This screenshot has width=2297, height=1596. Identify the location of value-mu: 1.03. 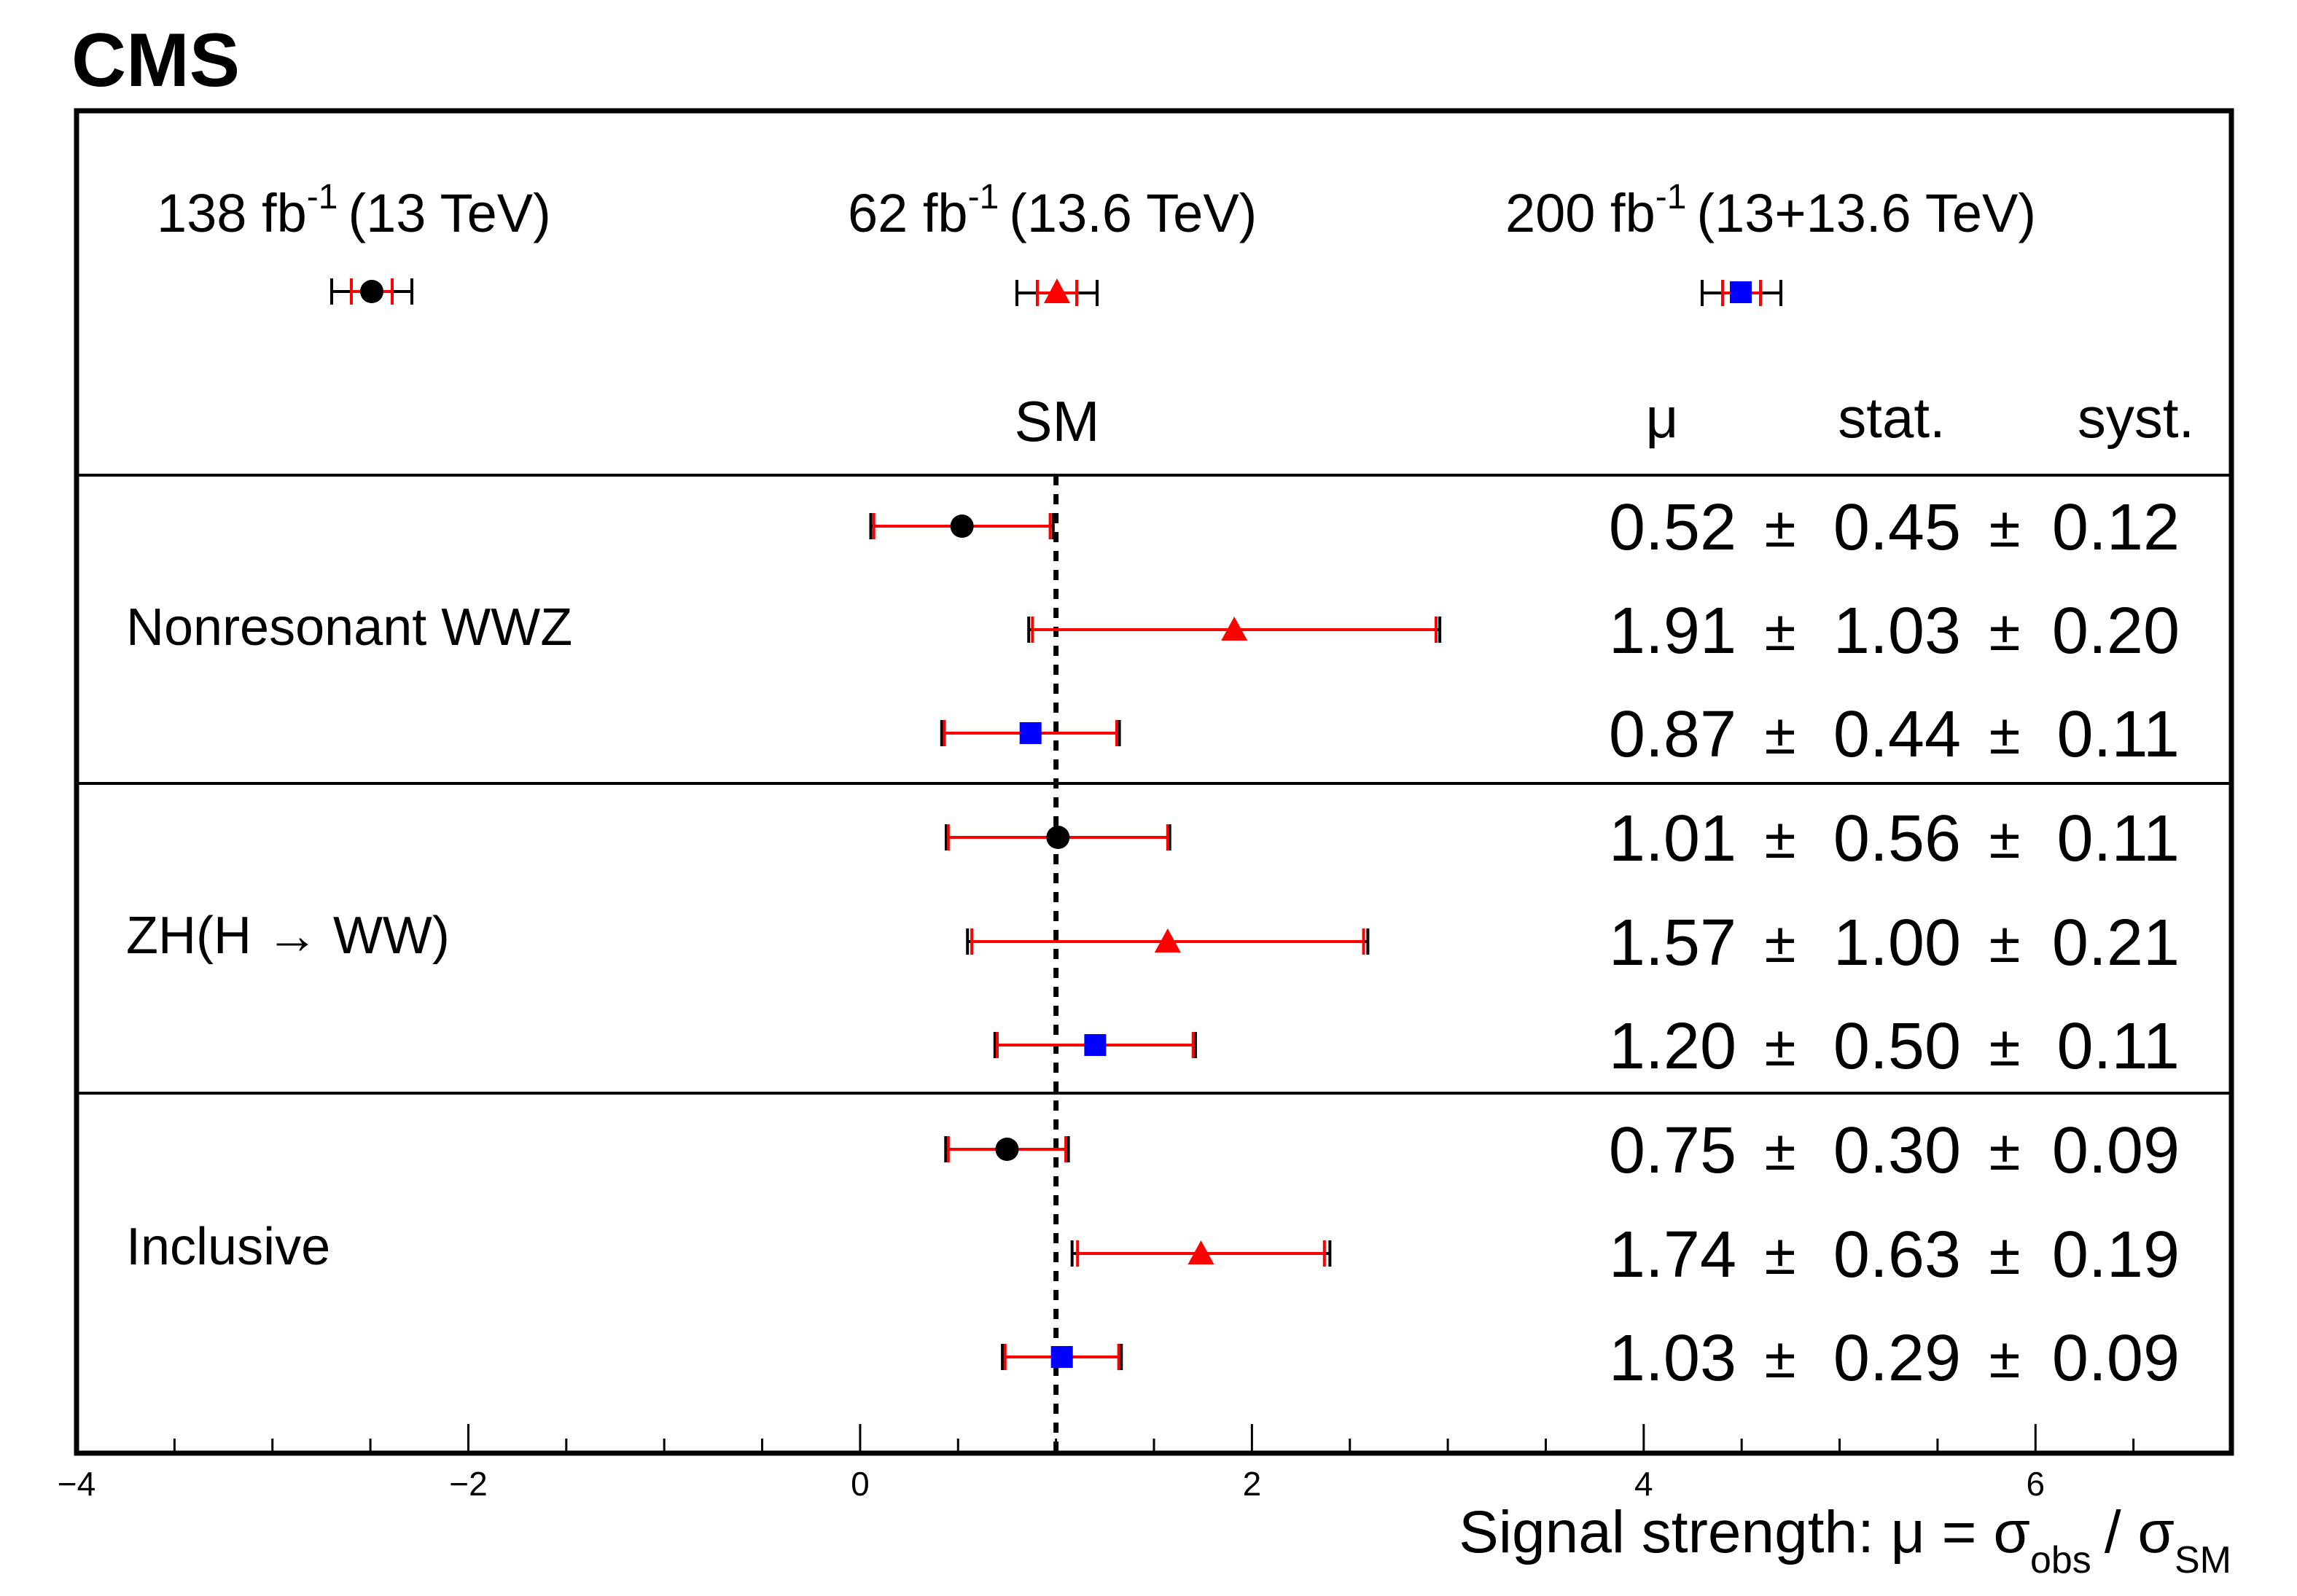
(1672, 1358).